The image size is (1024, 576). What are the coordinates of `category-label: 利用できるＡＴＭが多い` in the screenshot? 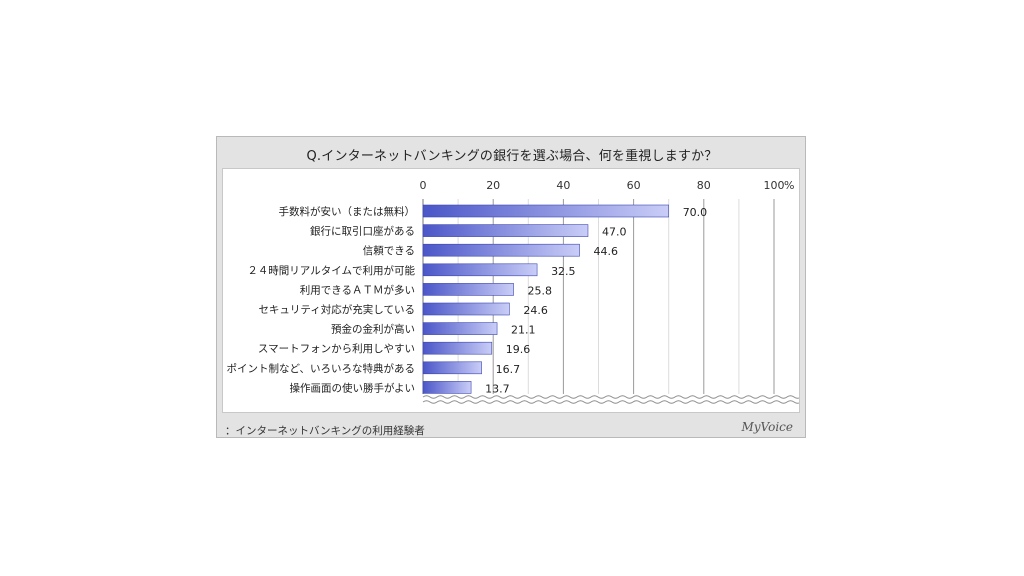 It's located at (357, 289).